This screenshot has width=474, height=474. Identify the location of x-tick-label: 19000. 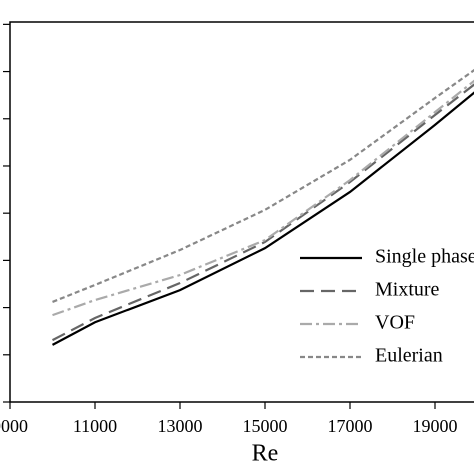
(435, 426).